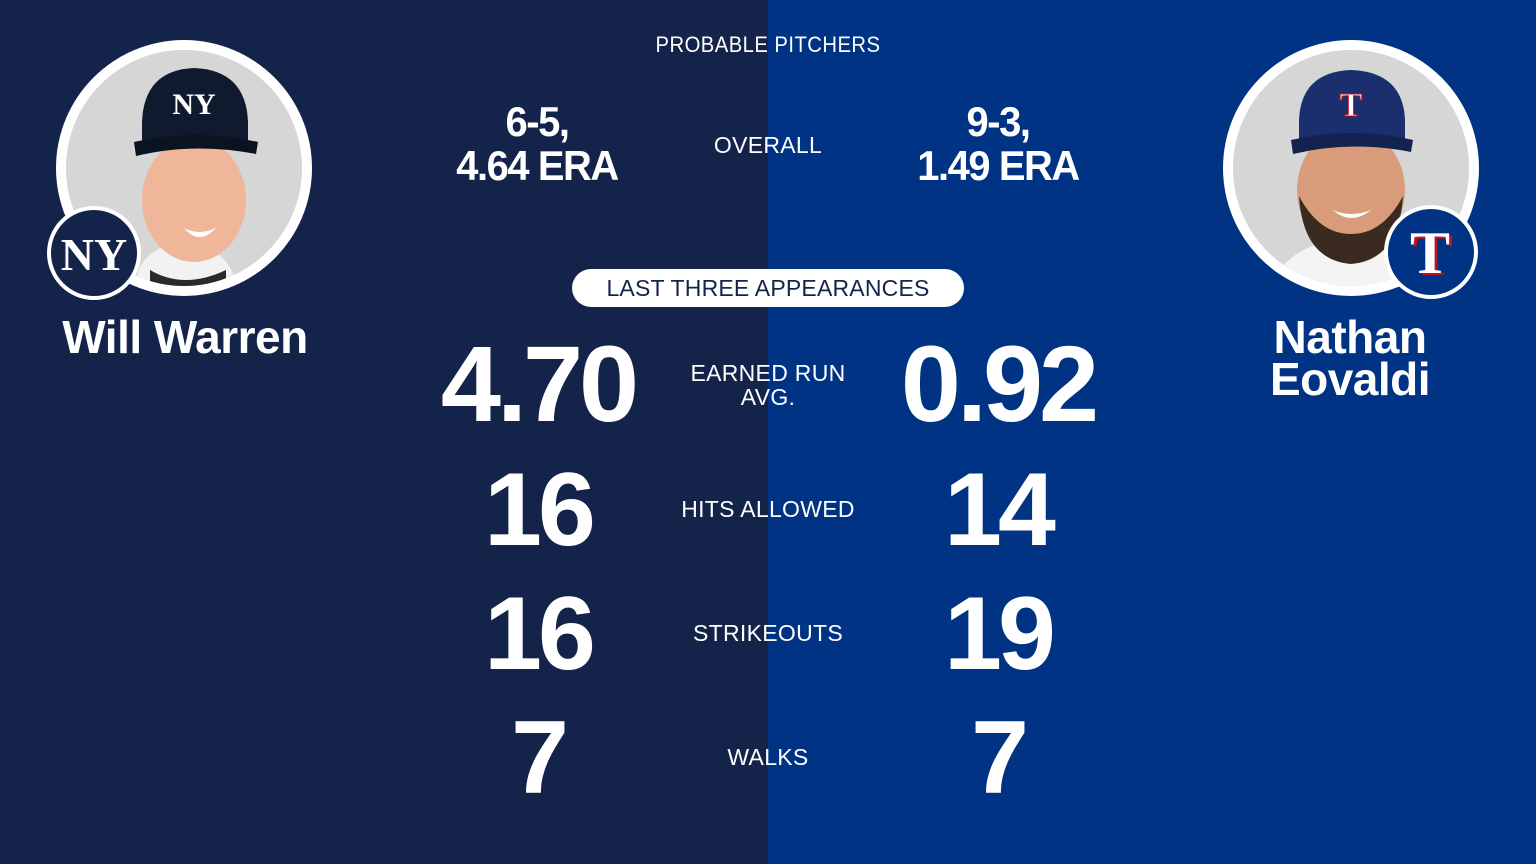 This screenshot has width=1536, height=864. Describe the element at coordinates (768, 145) in the screenshot. I see `overall-label: OVERALL` at that location.